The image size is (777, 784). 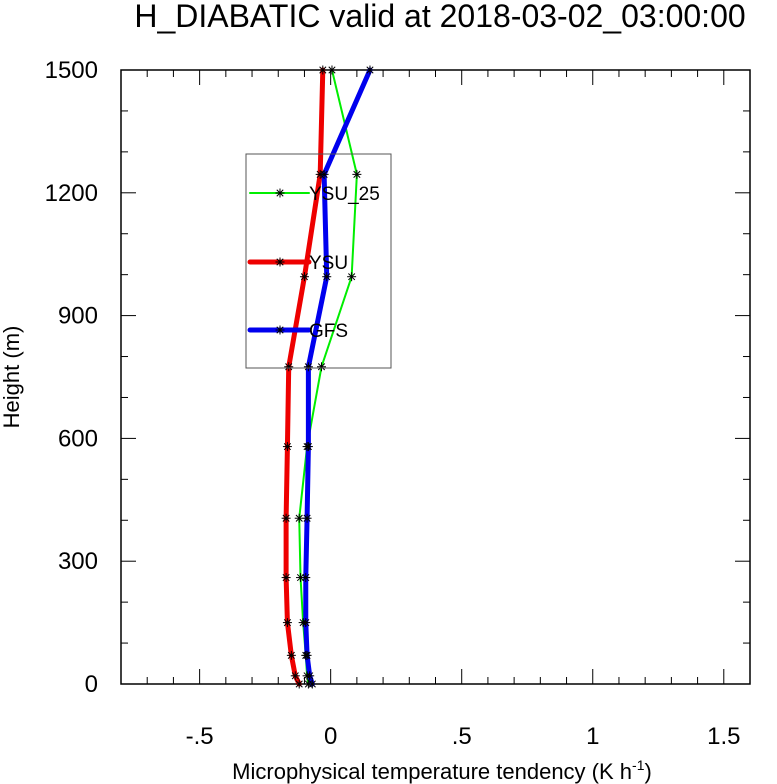 What do you see at coordinates (328, 331) in the screenshot?
I see `legend-label-gfs: GFS` at bounding box center [328, 331].